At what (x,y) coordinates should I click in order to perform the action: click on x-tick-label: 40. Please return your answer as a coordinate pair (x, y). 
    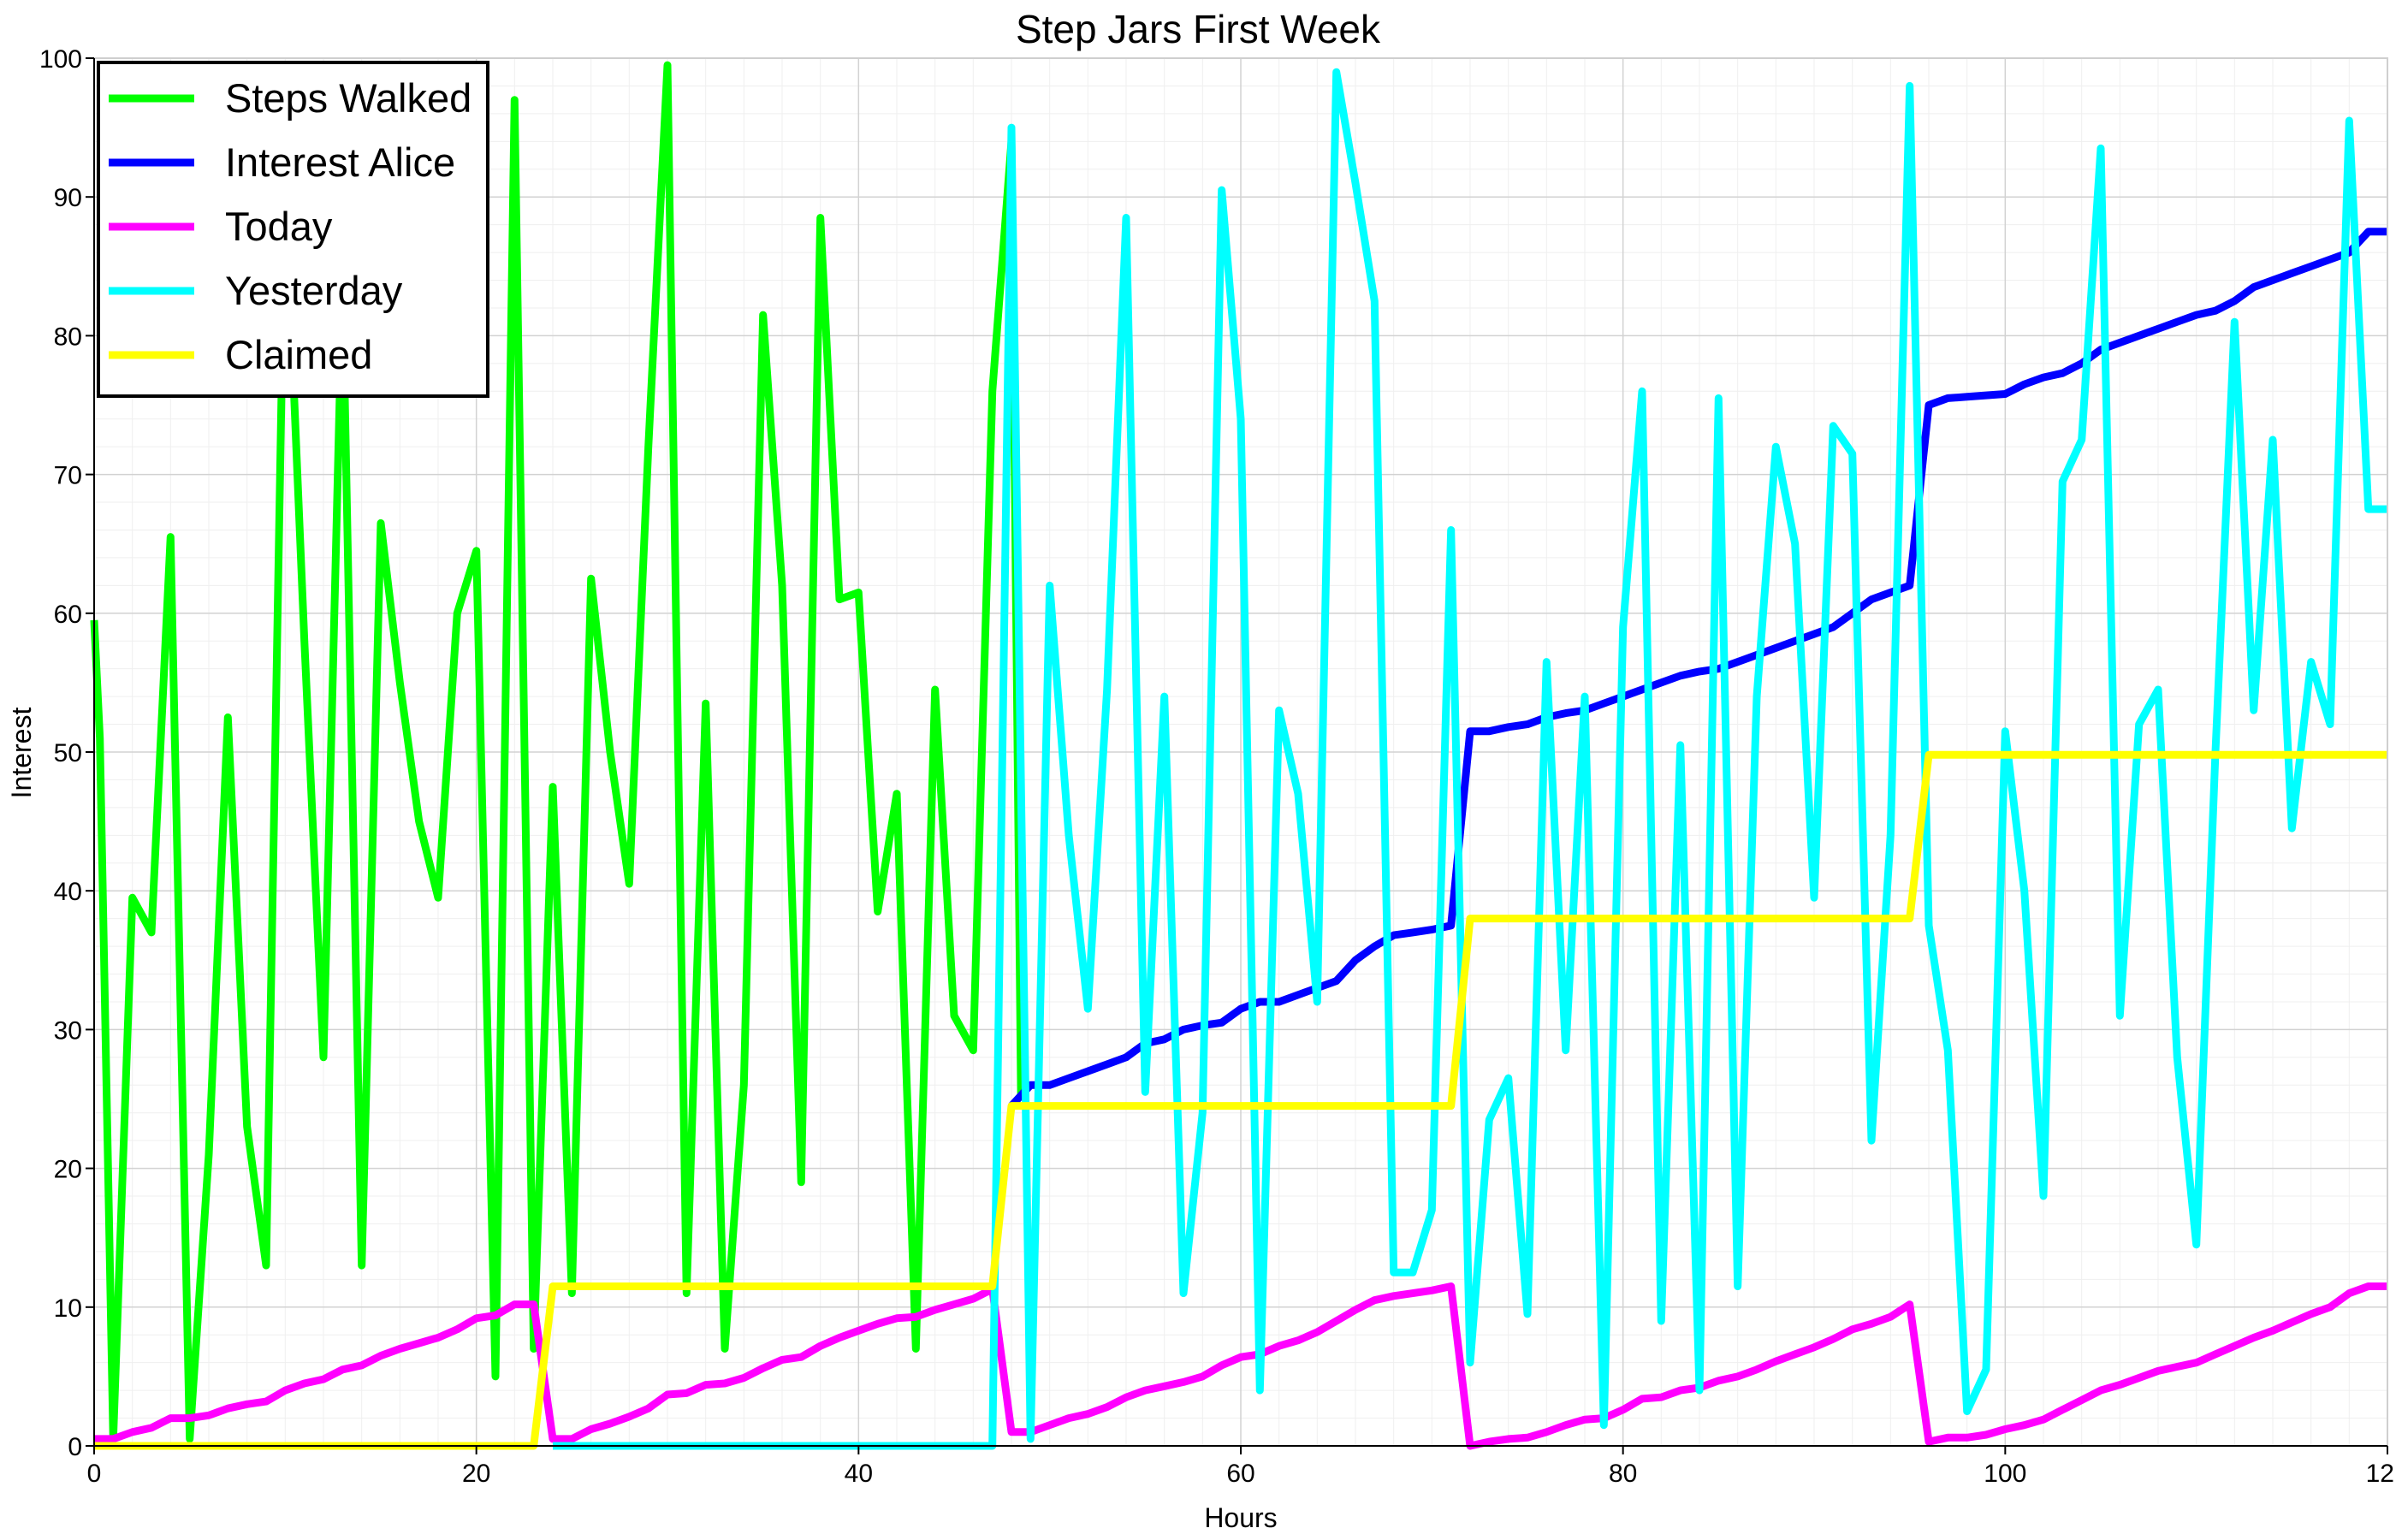
    Looking at the image, I should click on (859, 1474).